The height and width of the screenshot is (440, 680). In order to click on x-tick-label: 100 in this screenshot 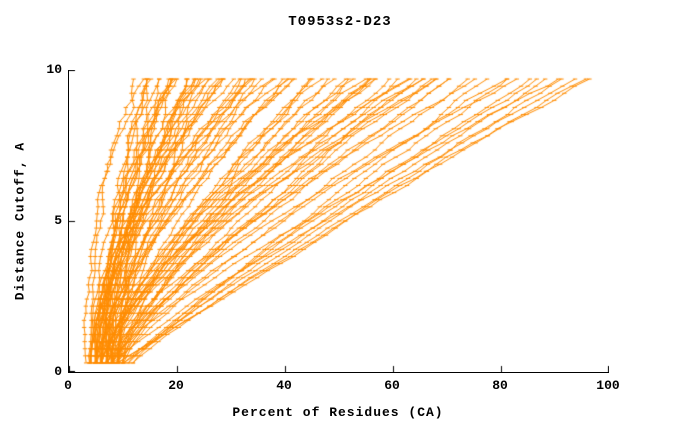, I will do `click(608, 385)`.